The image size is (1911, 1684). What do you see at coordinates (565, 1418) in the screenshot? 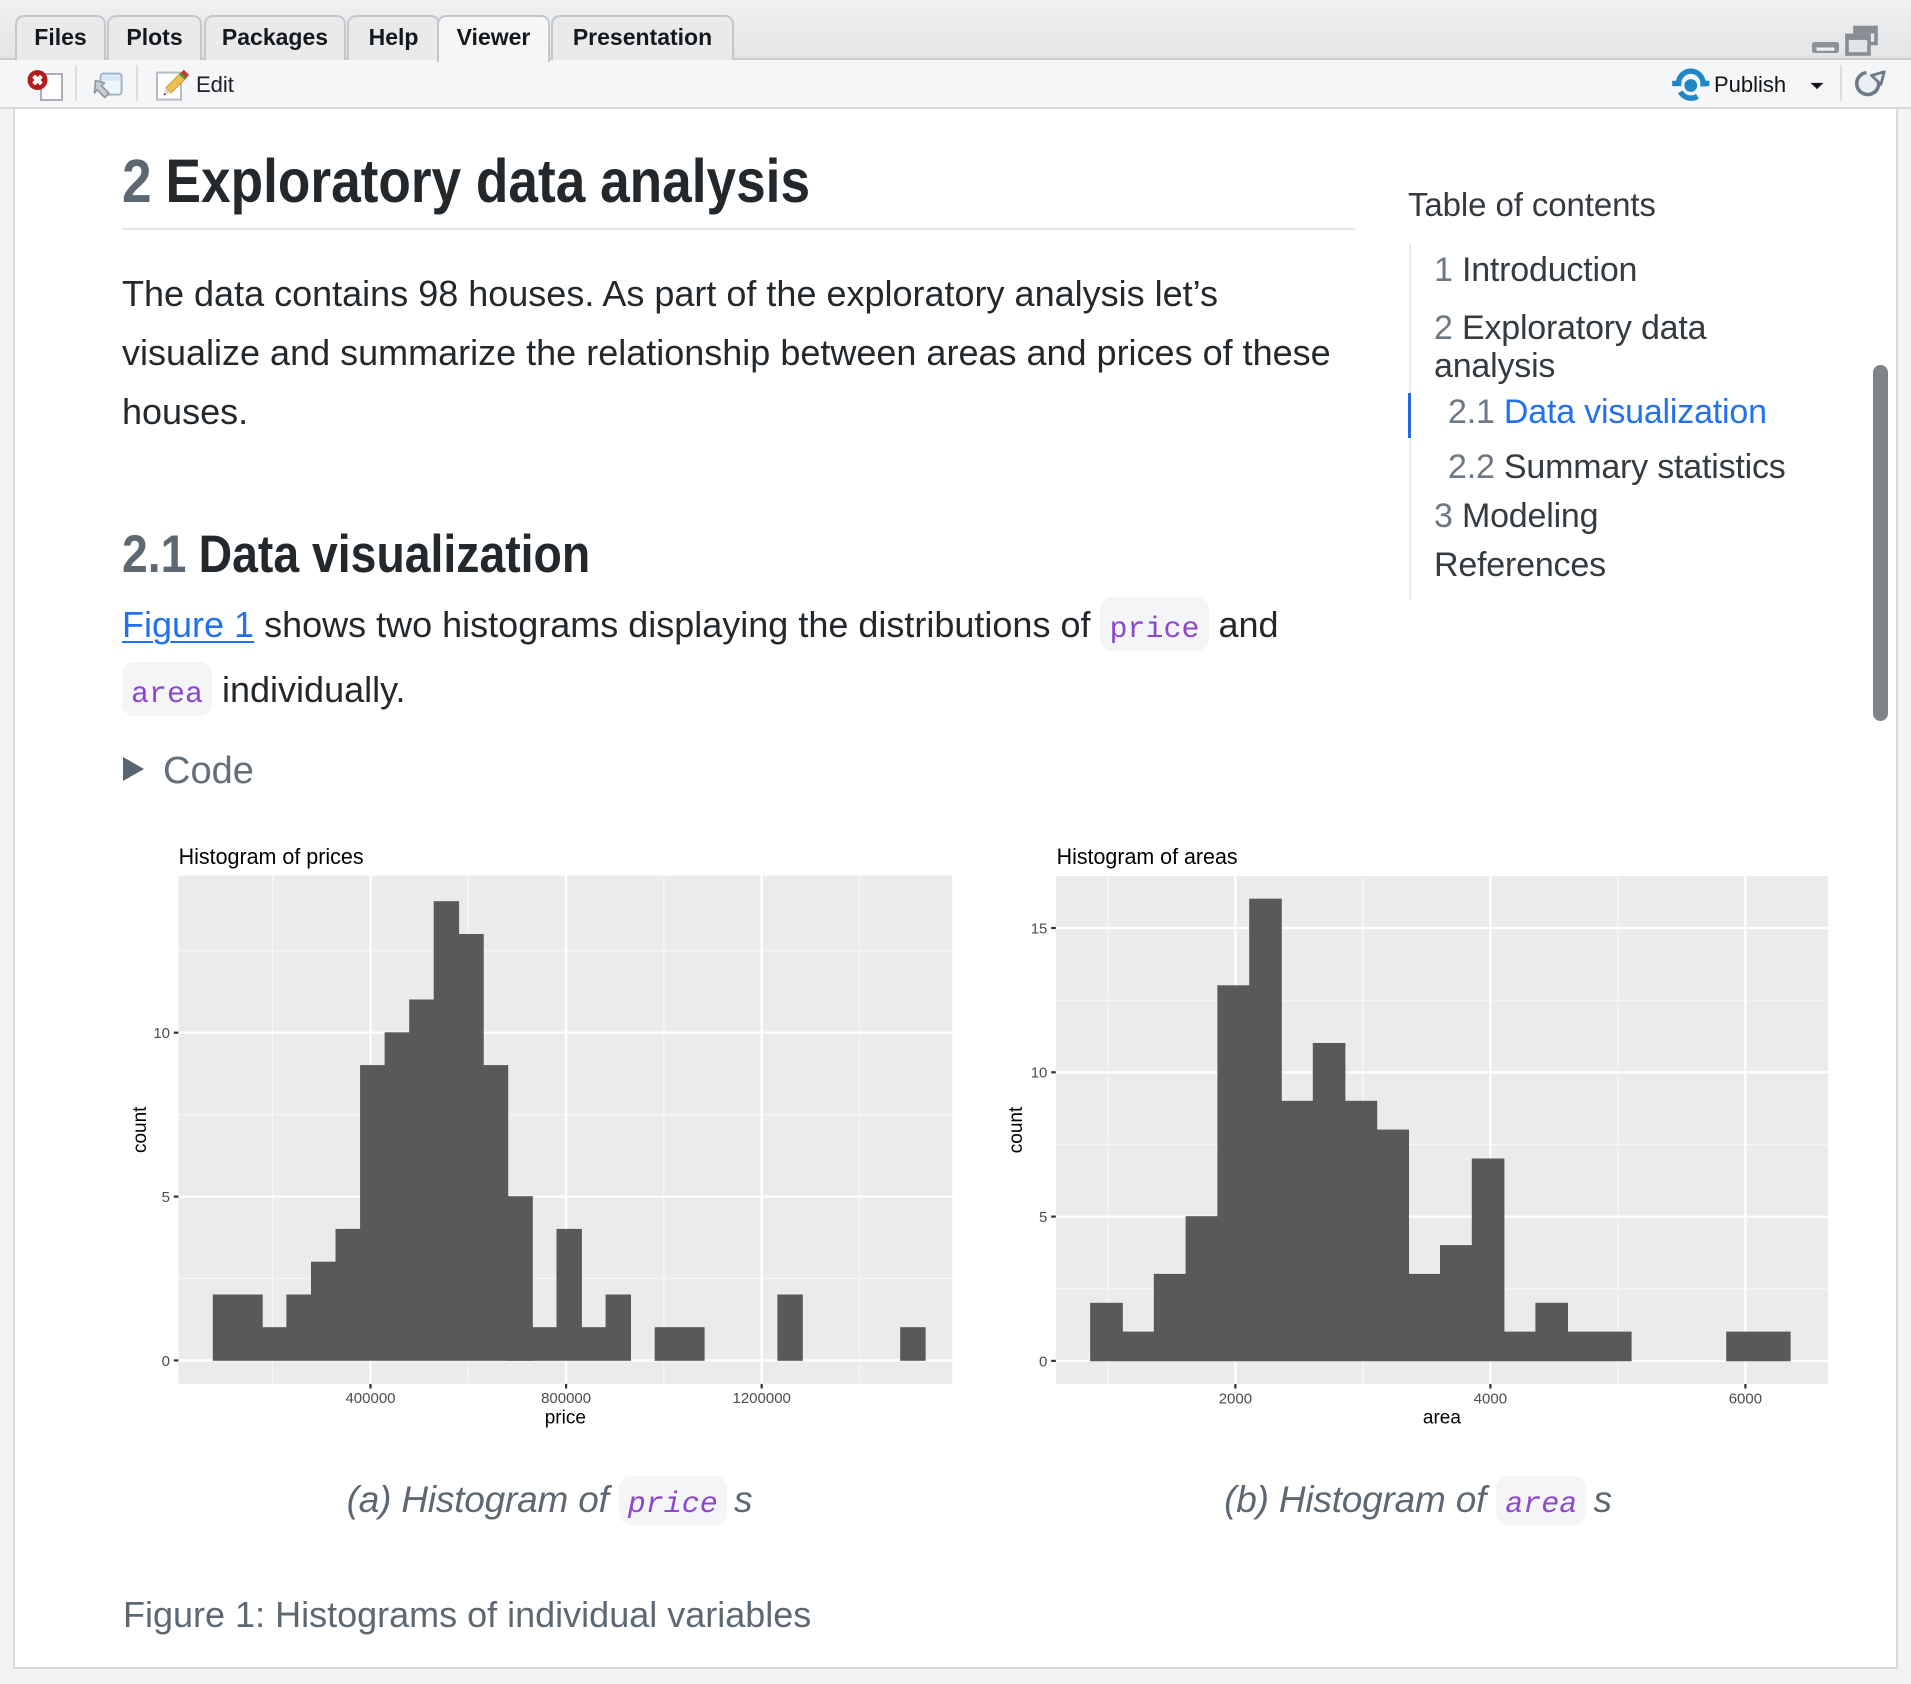
I see `svg-text: price` at bounding box center [565, 1418].